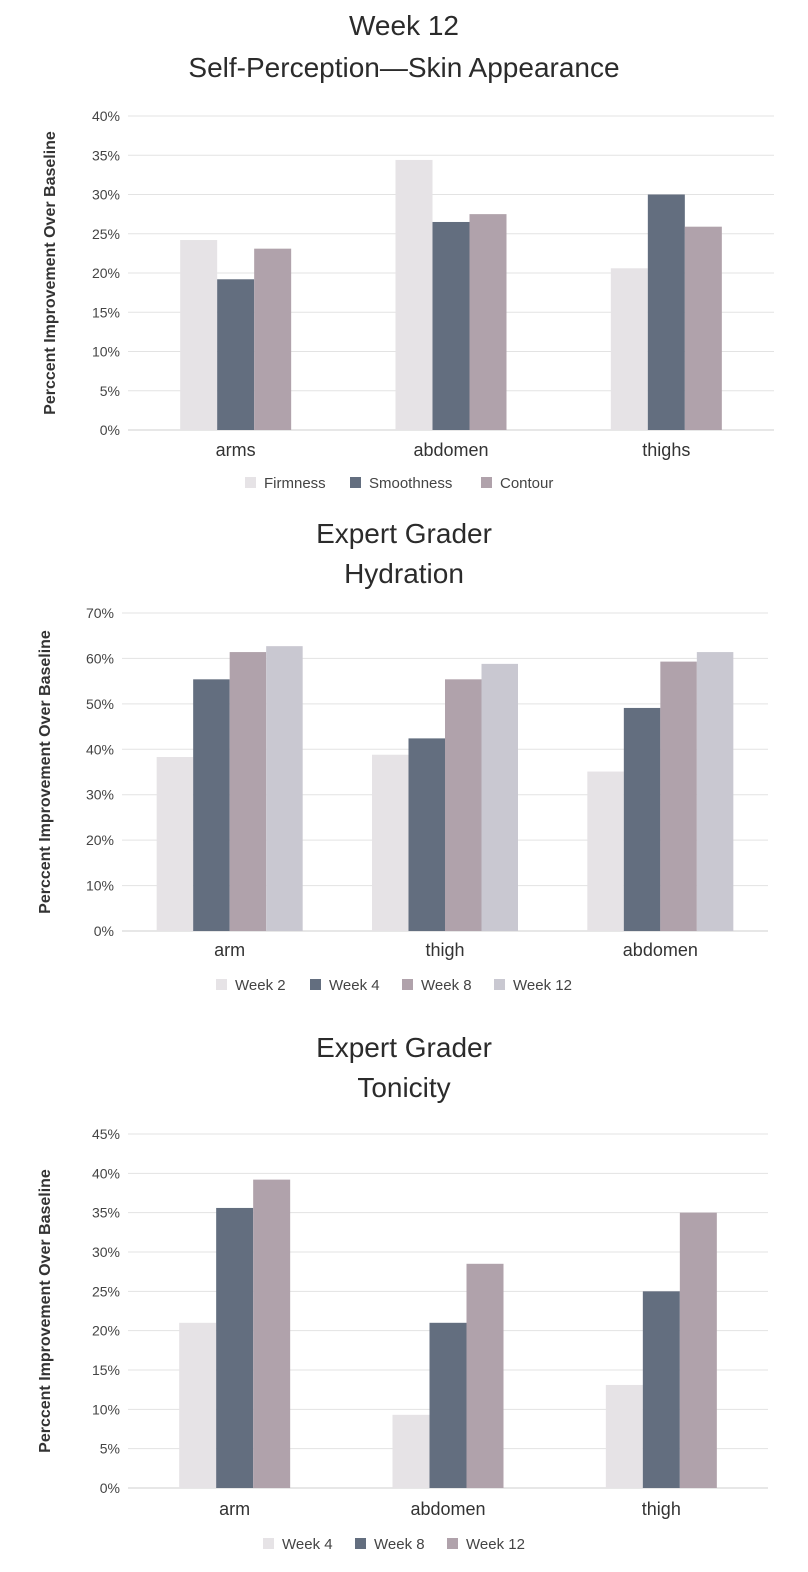 The height and width of the screenshot is (1572, 808). What do you see at coordinates (260, 985) in the screenshot?
I see `legend-label: Week 2` at bounding box center [260, 985].